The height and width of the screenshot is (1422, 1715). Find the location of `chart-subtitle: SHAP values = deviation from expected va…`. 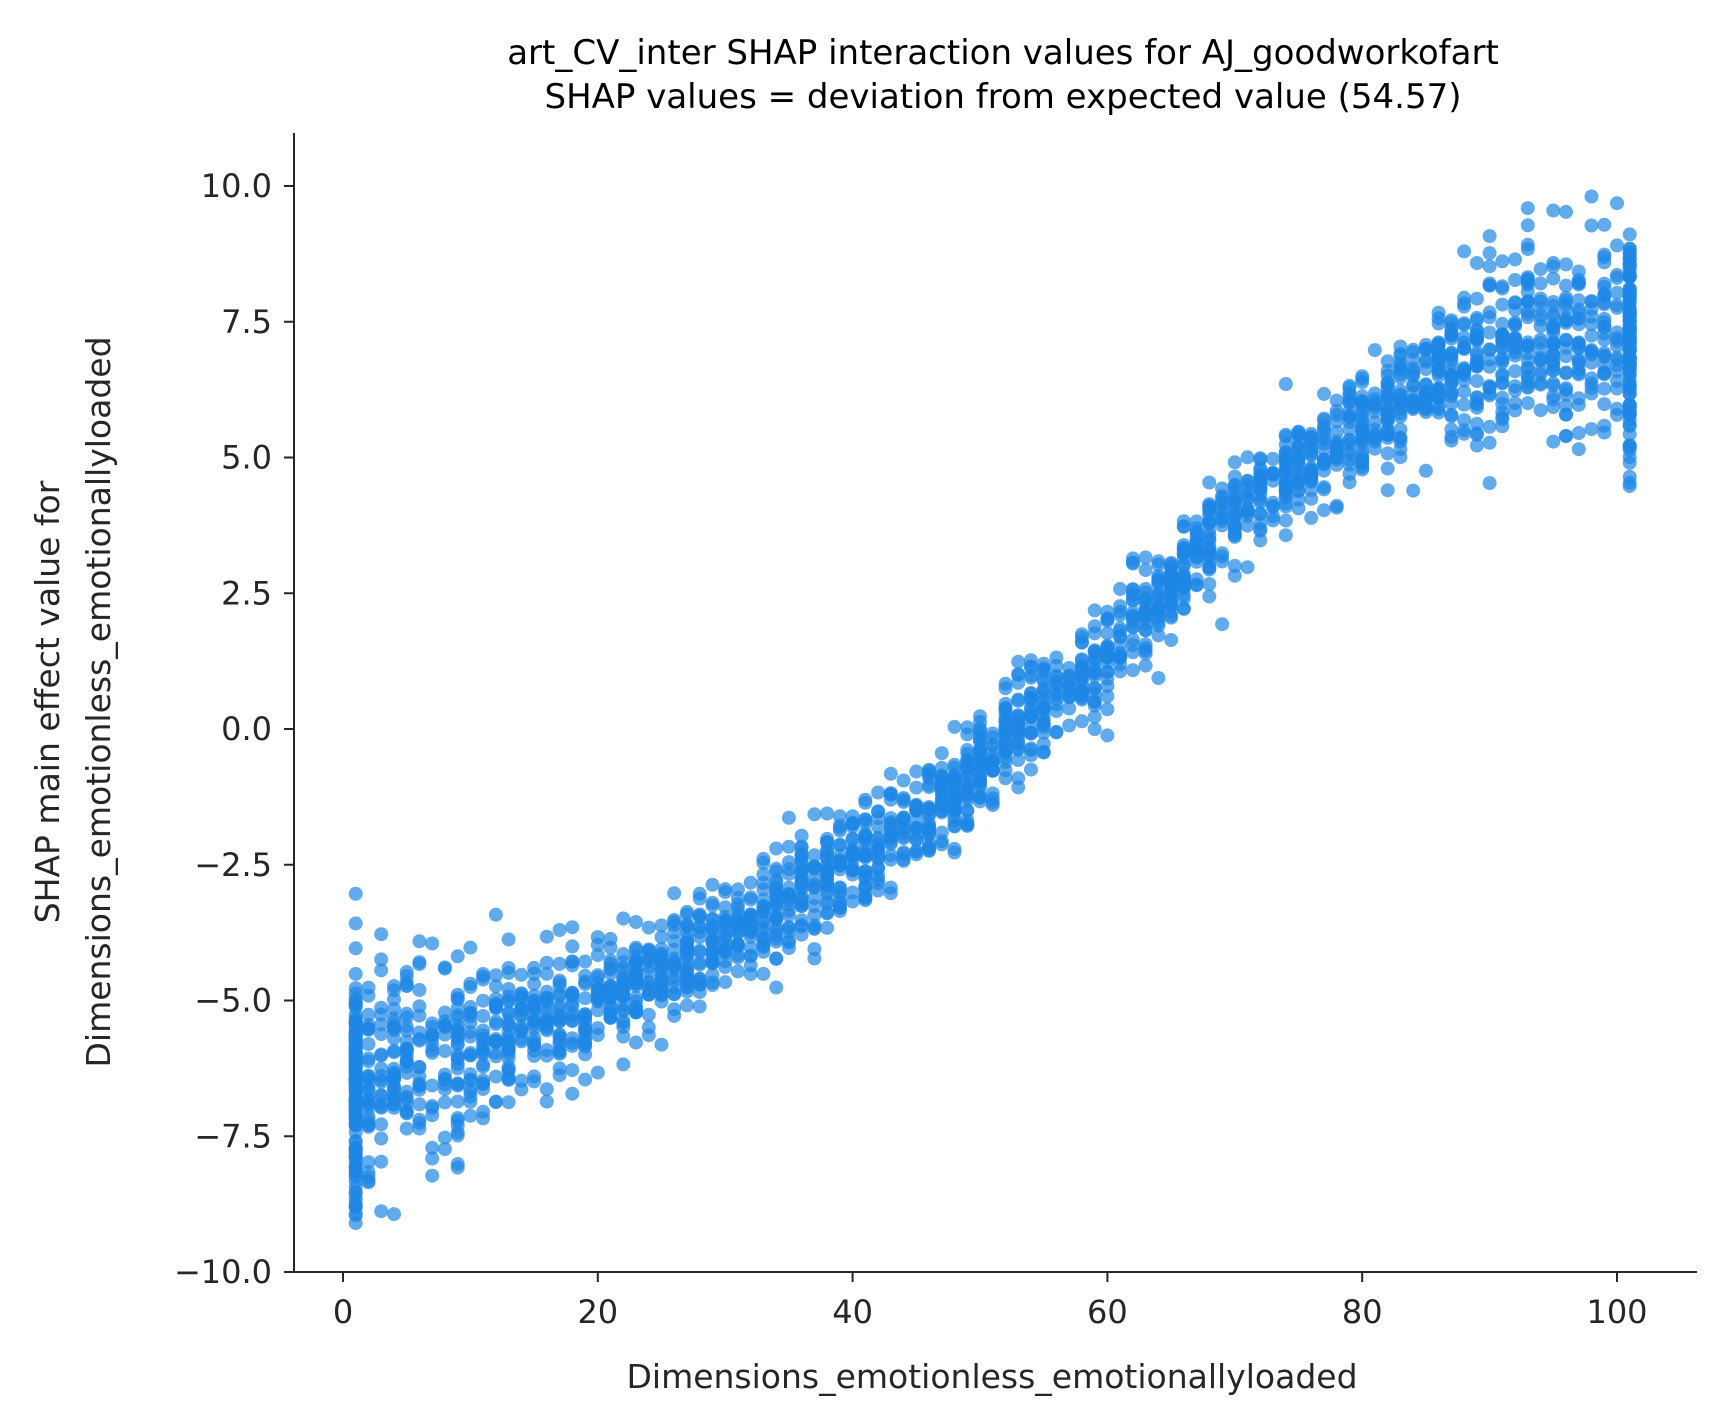

chart-subtitle: SHAP values = deviation from expected va… is located at coordinates (1003, 97).